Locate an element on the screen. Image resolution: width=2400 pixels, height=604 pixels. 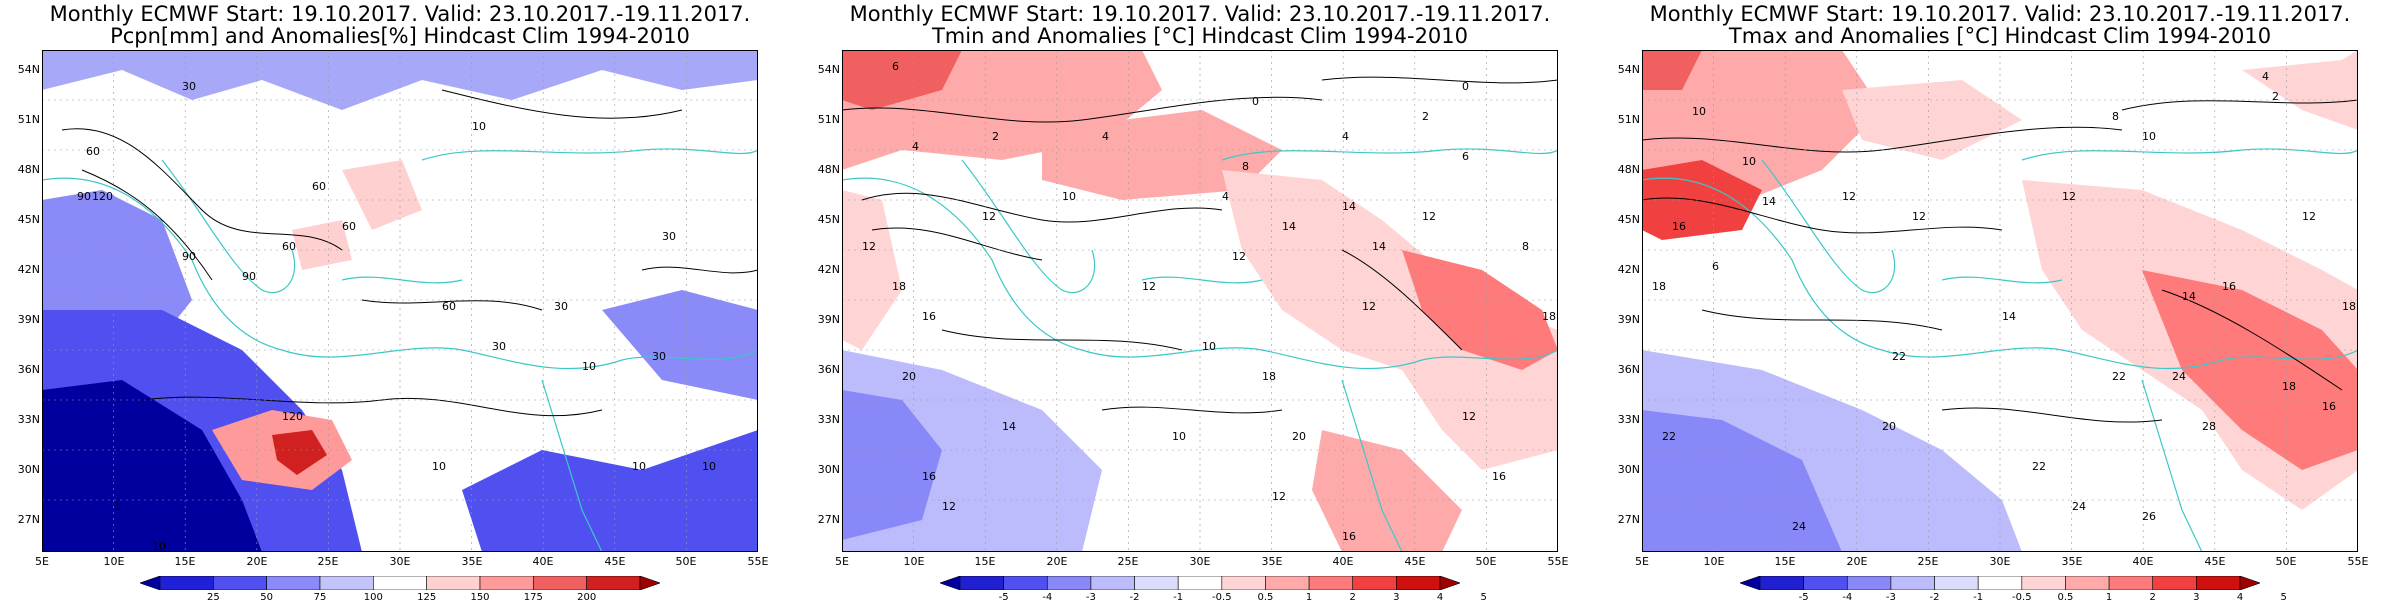
contour-label: 60 is located at coordinates (319, 186).